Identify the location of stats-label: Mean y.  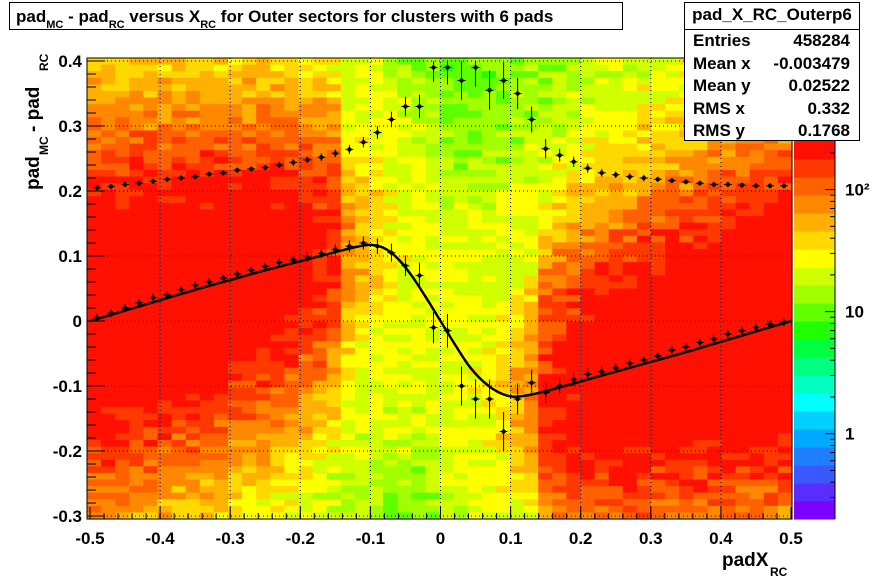
(722, 85).